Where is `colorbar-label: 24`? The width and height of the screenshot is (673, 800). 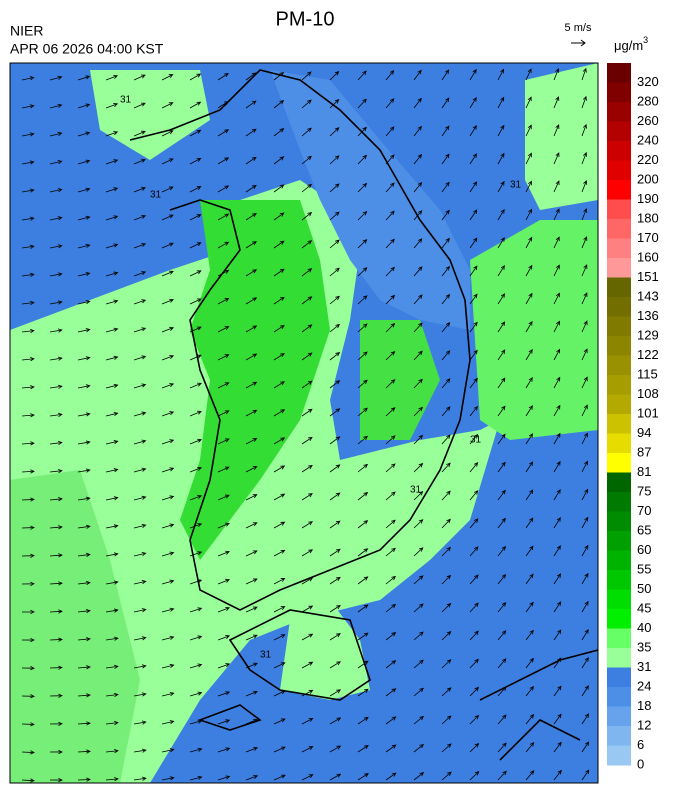 colorbar-label: 24 is located at coordinates (644, 685).